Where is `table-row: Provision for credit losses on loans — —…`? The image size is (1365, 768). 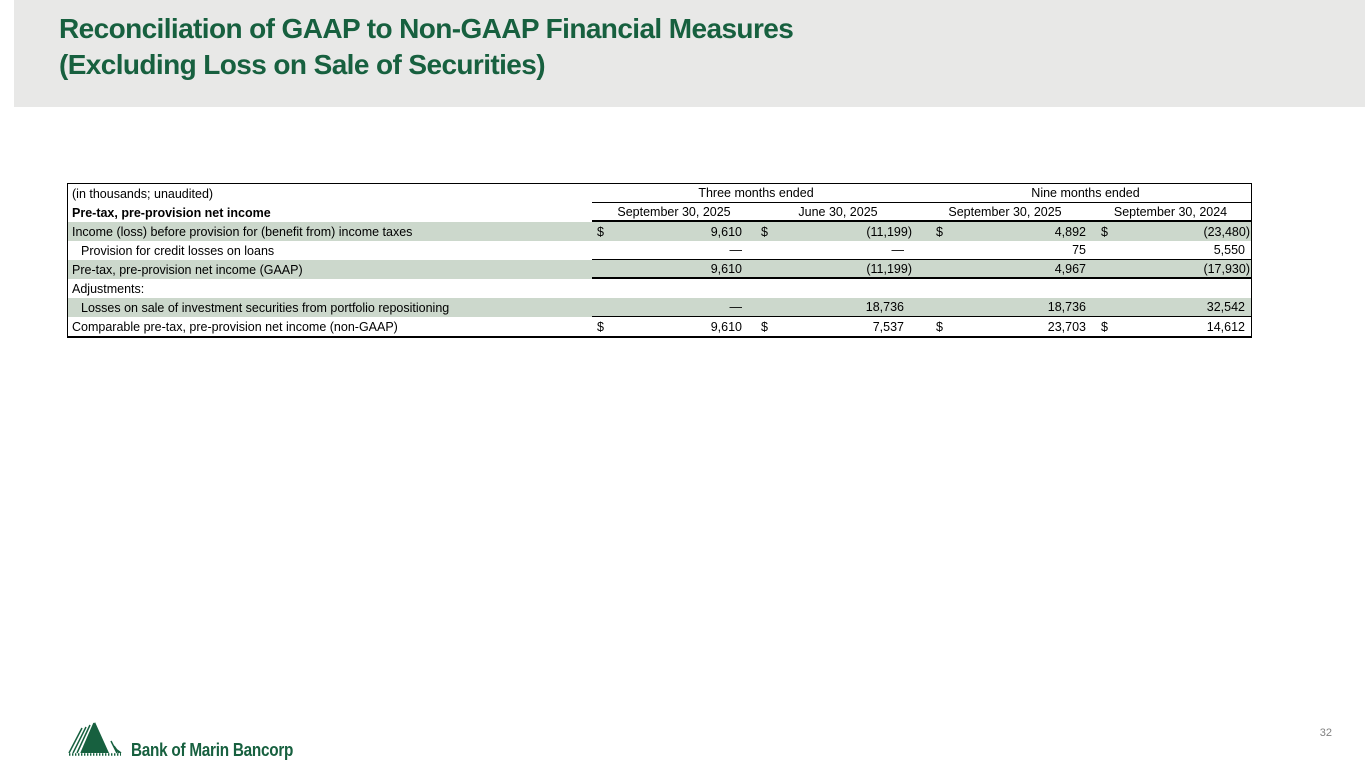 table-row: Provision for credit losses on loans — —… is located at coordinates (659, 250).